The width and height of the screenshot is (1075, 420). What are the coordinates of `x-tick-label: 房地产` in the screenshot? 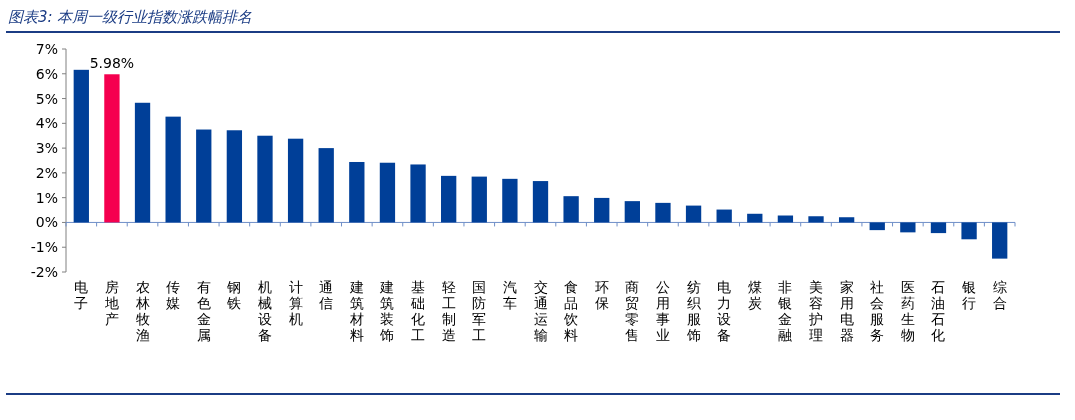 It's located at (111, 303).